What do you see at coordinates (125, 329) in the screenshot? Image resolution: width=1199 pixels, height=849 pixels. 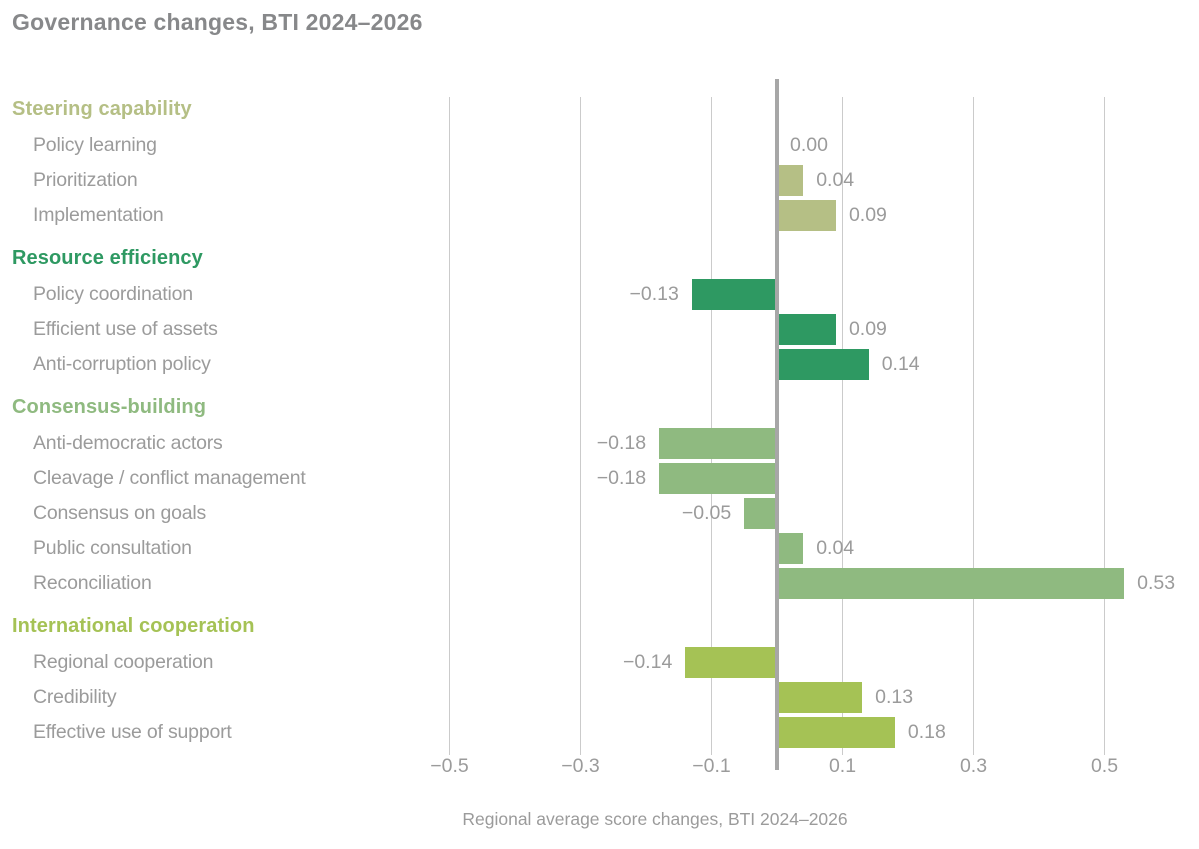 I see `indicator-label: Efficient use of assets` at bounding box center [125, 329].